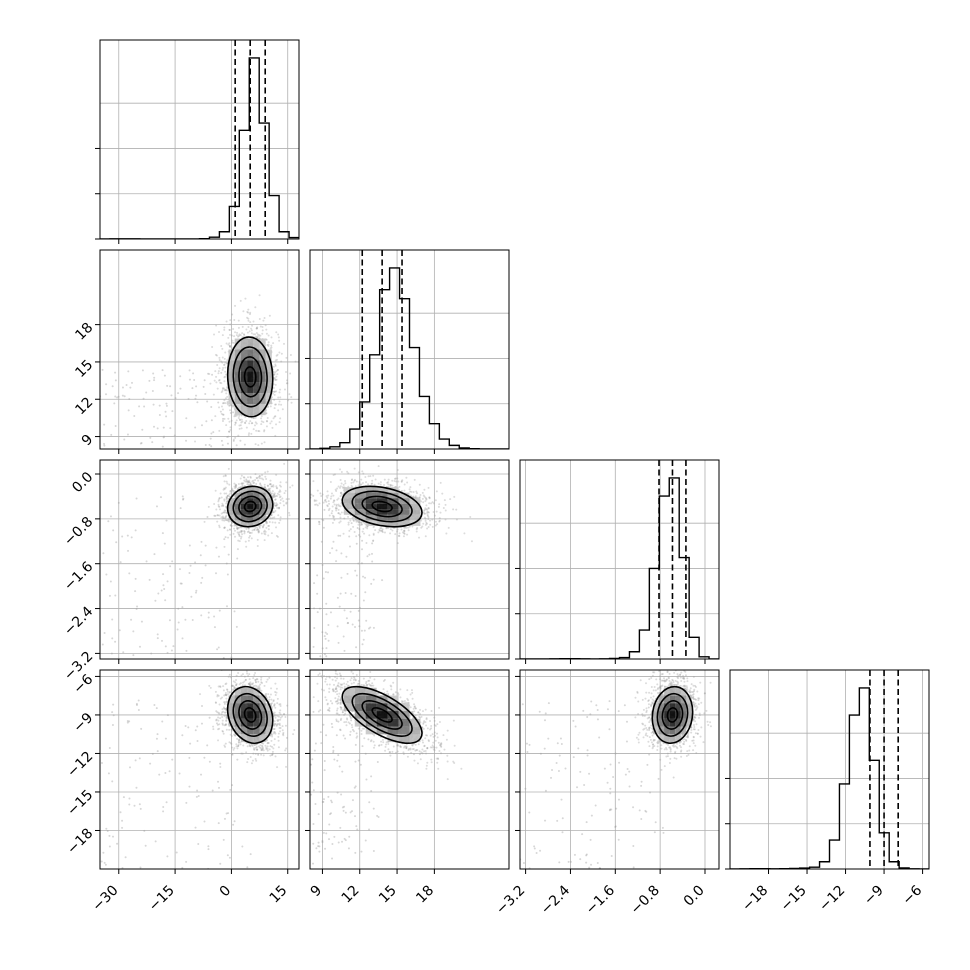  Describe the element at coordinates (84, 369) in the screenshot. I see `y-tick-label: 15` at that location.